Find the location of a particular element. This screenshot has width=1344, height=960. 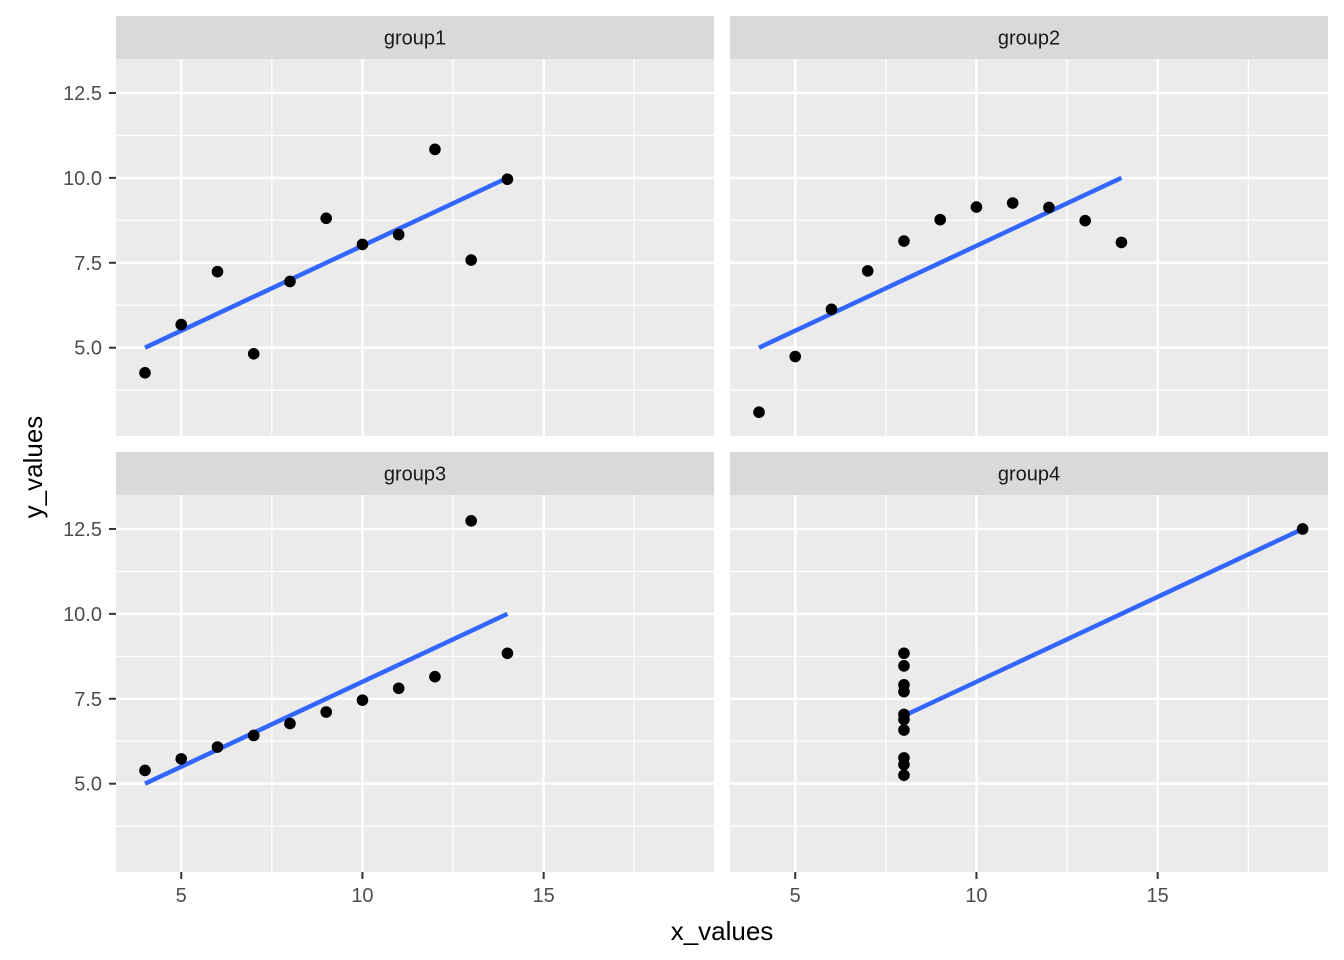

y-axis-left: 5.0 7.5 10.0 12.5 5.0 7.5 10.0 12.5 is located at coordinates (89, 439).